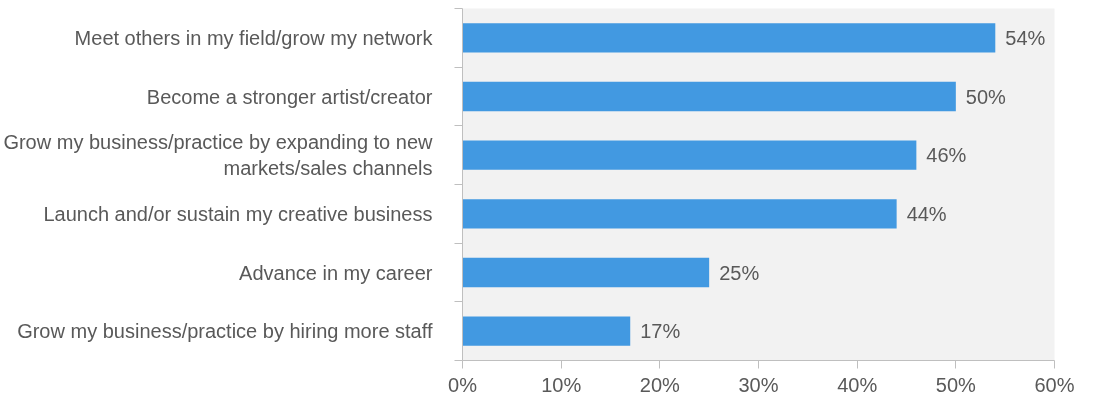  Describe the element at coordinates (660, 331) in the screenshot. I see `data-label: 17%` at that location.